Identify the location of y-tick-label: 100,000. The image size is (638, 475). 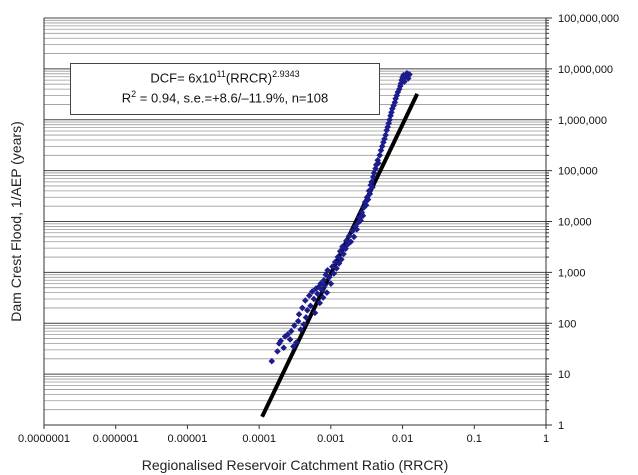
(578, 172).